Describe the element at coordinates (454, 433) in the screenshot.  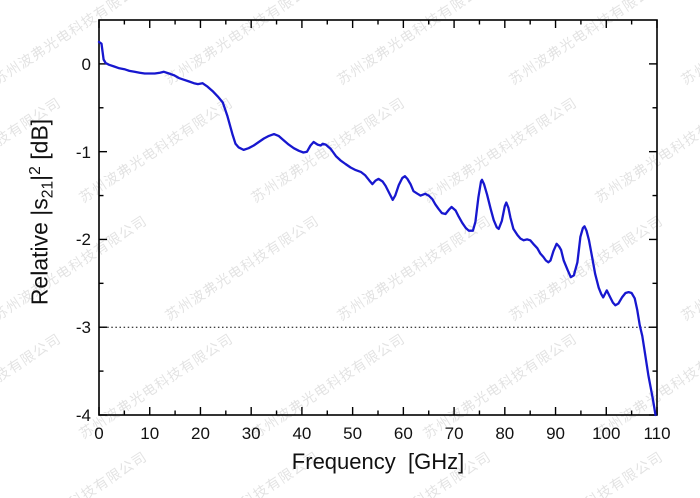
I see `x-tick-label: 70` at that location.